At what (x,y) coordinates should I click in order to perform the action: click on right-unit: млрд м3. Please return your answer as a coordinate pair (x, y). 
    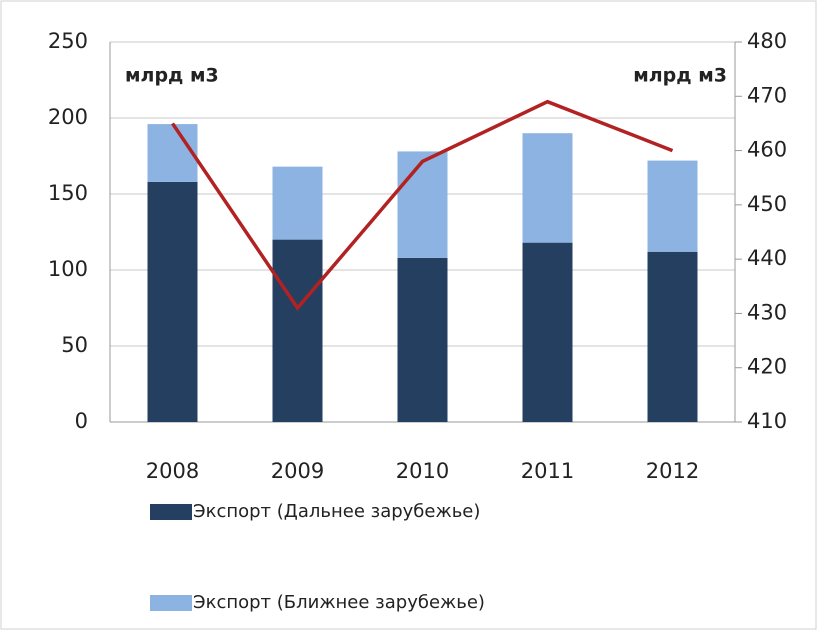
    Looking at the image, I should click on (680, 76).